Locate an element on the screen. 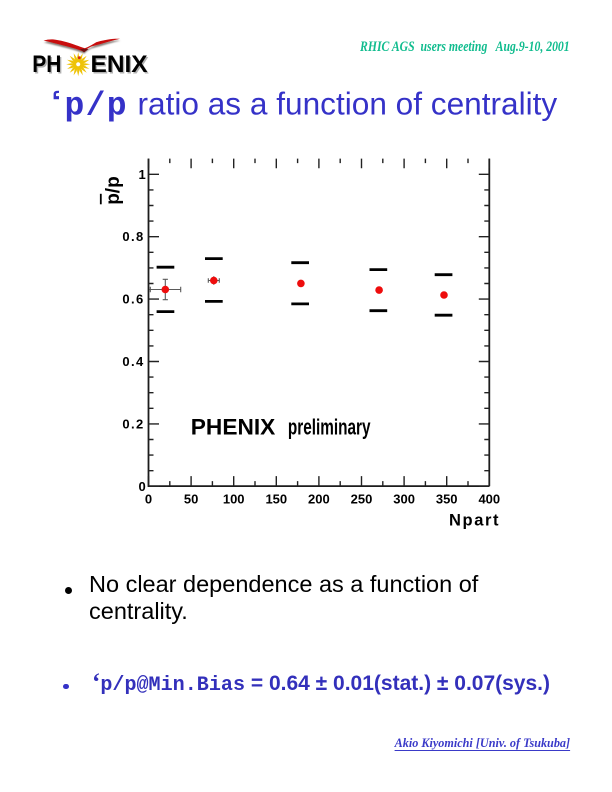 The height and width of the screenshot is (792, 612). svg-text: PHENIX is located at coordinates (233, 427).